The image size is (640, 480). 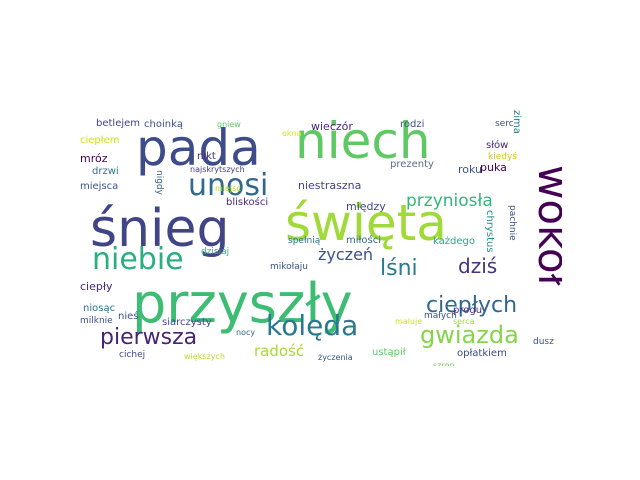 I want to click on word-28: gniew, so click(x=229, y=124).